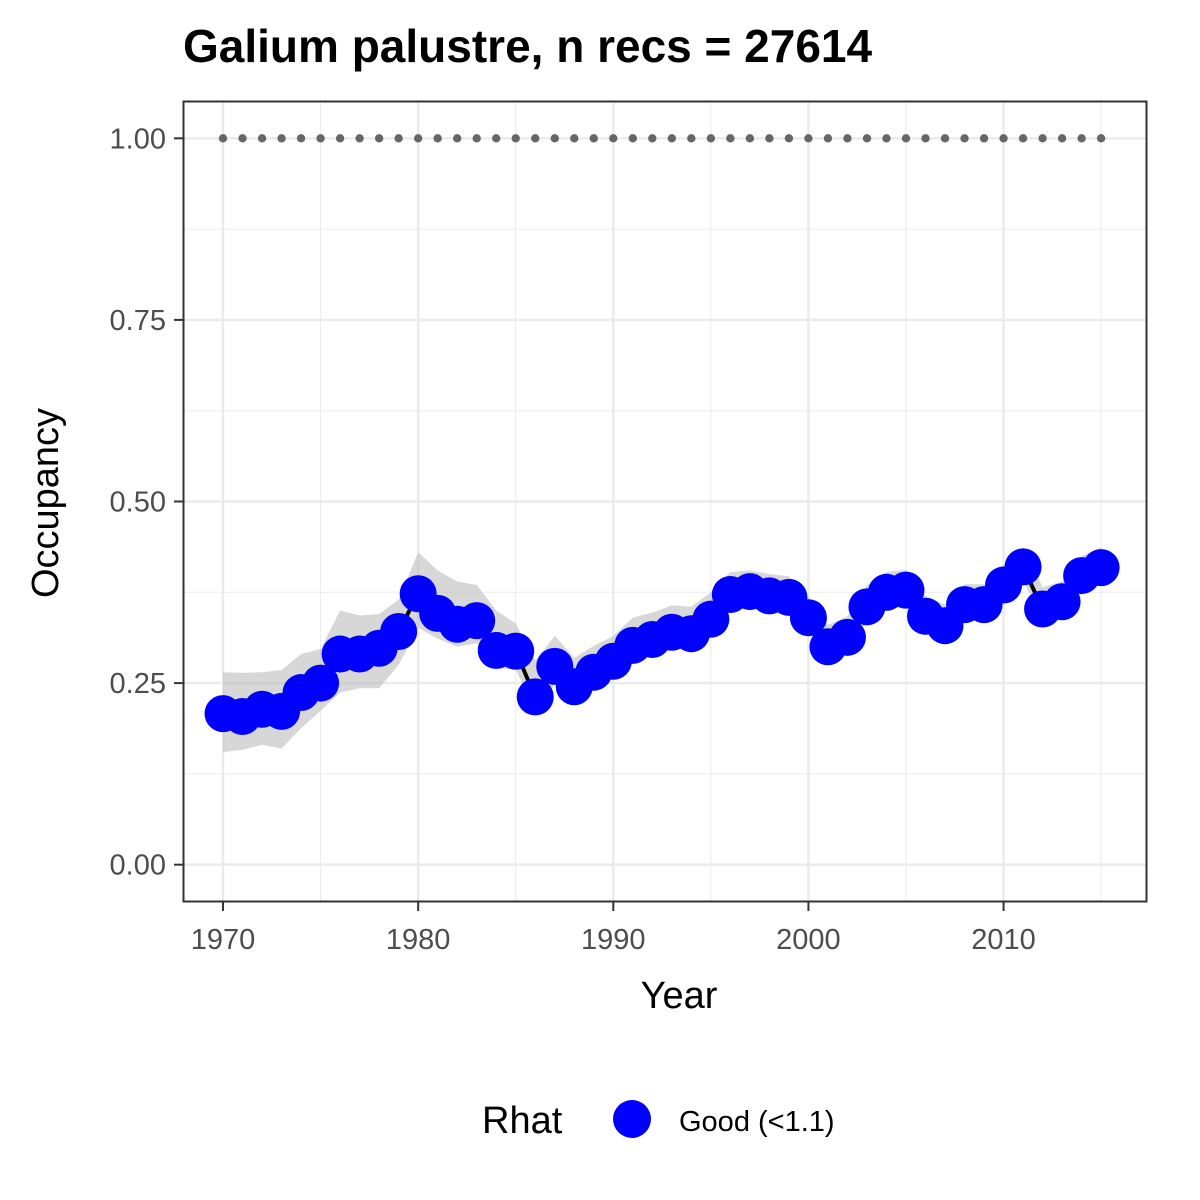  Describe the element at coordinates (662, 138) in the screenshot. I see `reference-line-layer` at that location.